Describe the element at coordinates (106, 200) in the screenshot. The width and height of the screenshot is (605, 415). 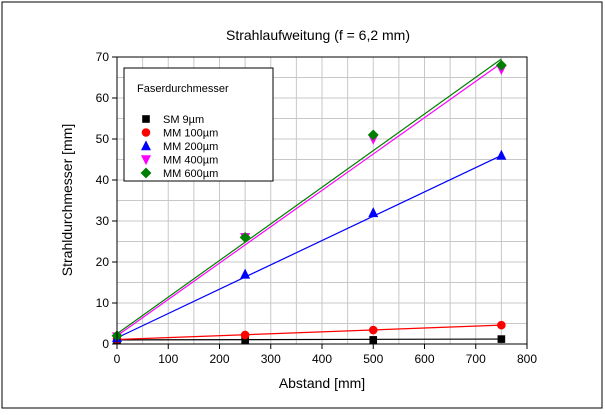
I see `y-axis-ticks: 0 10 20 30 40 50 60 70` at that location.